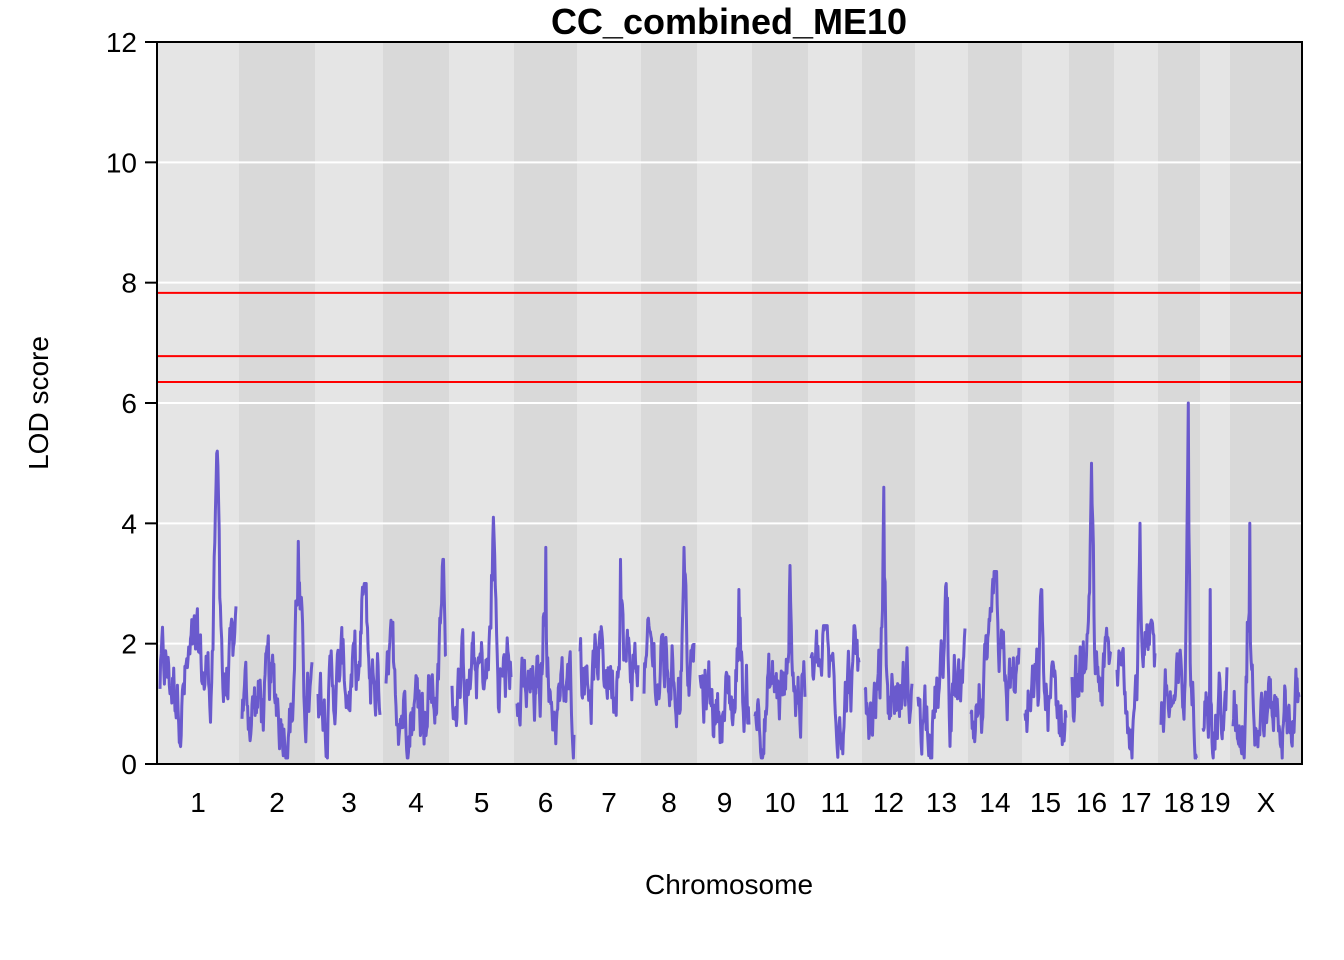 This screenshot has width=1344, height=960. What do you see at coordinates (38, 403) in the screenshot?
I see `y-axis-label: LOD score` at bounding box center [38, 403].